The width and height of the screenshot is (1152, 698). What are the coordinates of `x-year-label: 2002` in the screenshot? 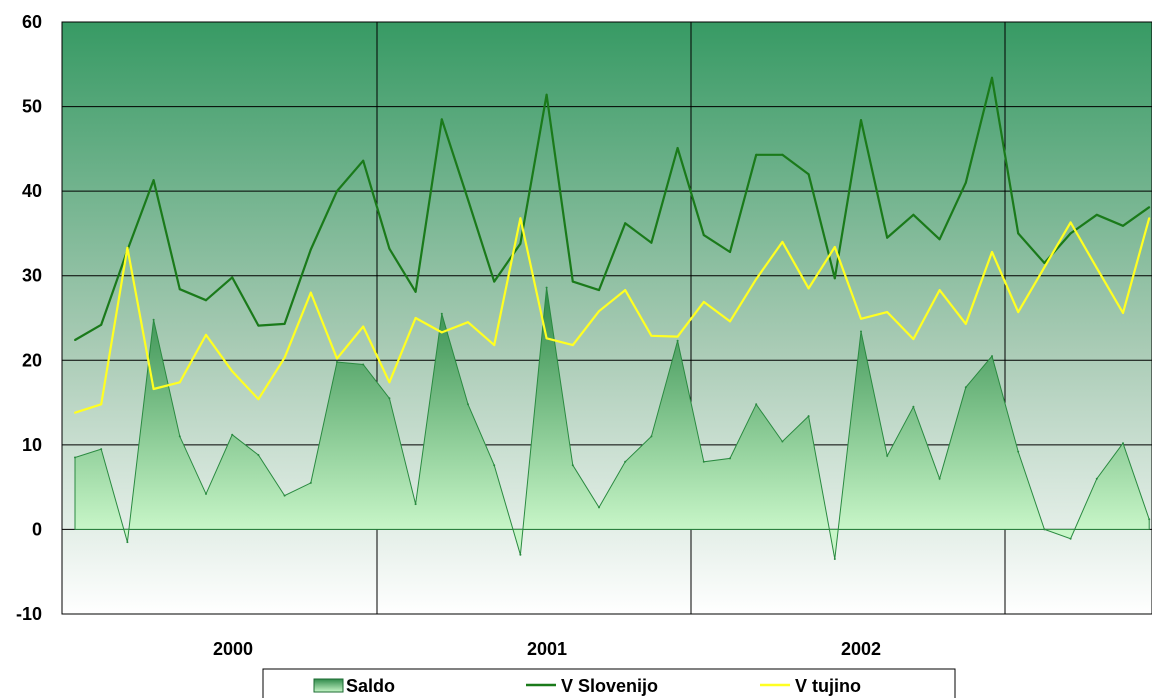 It's located at (861, 649).